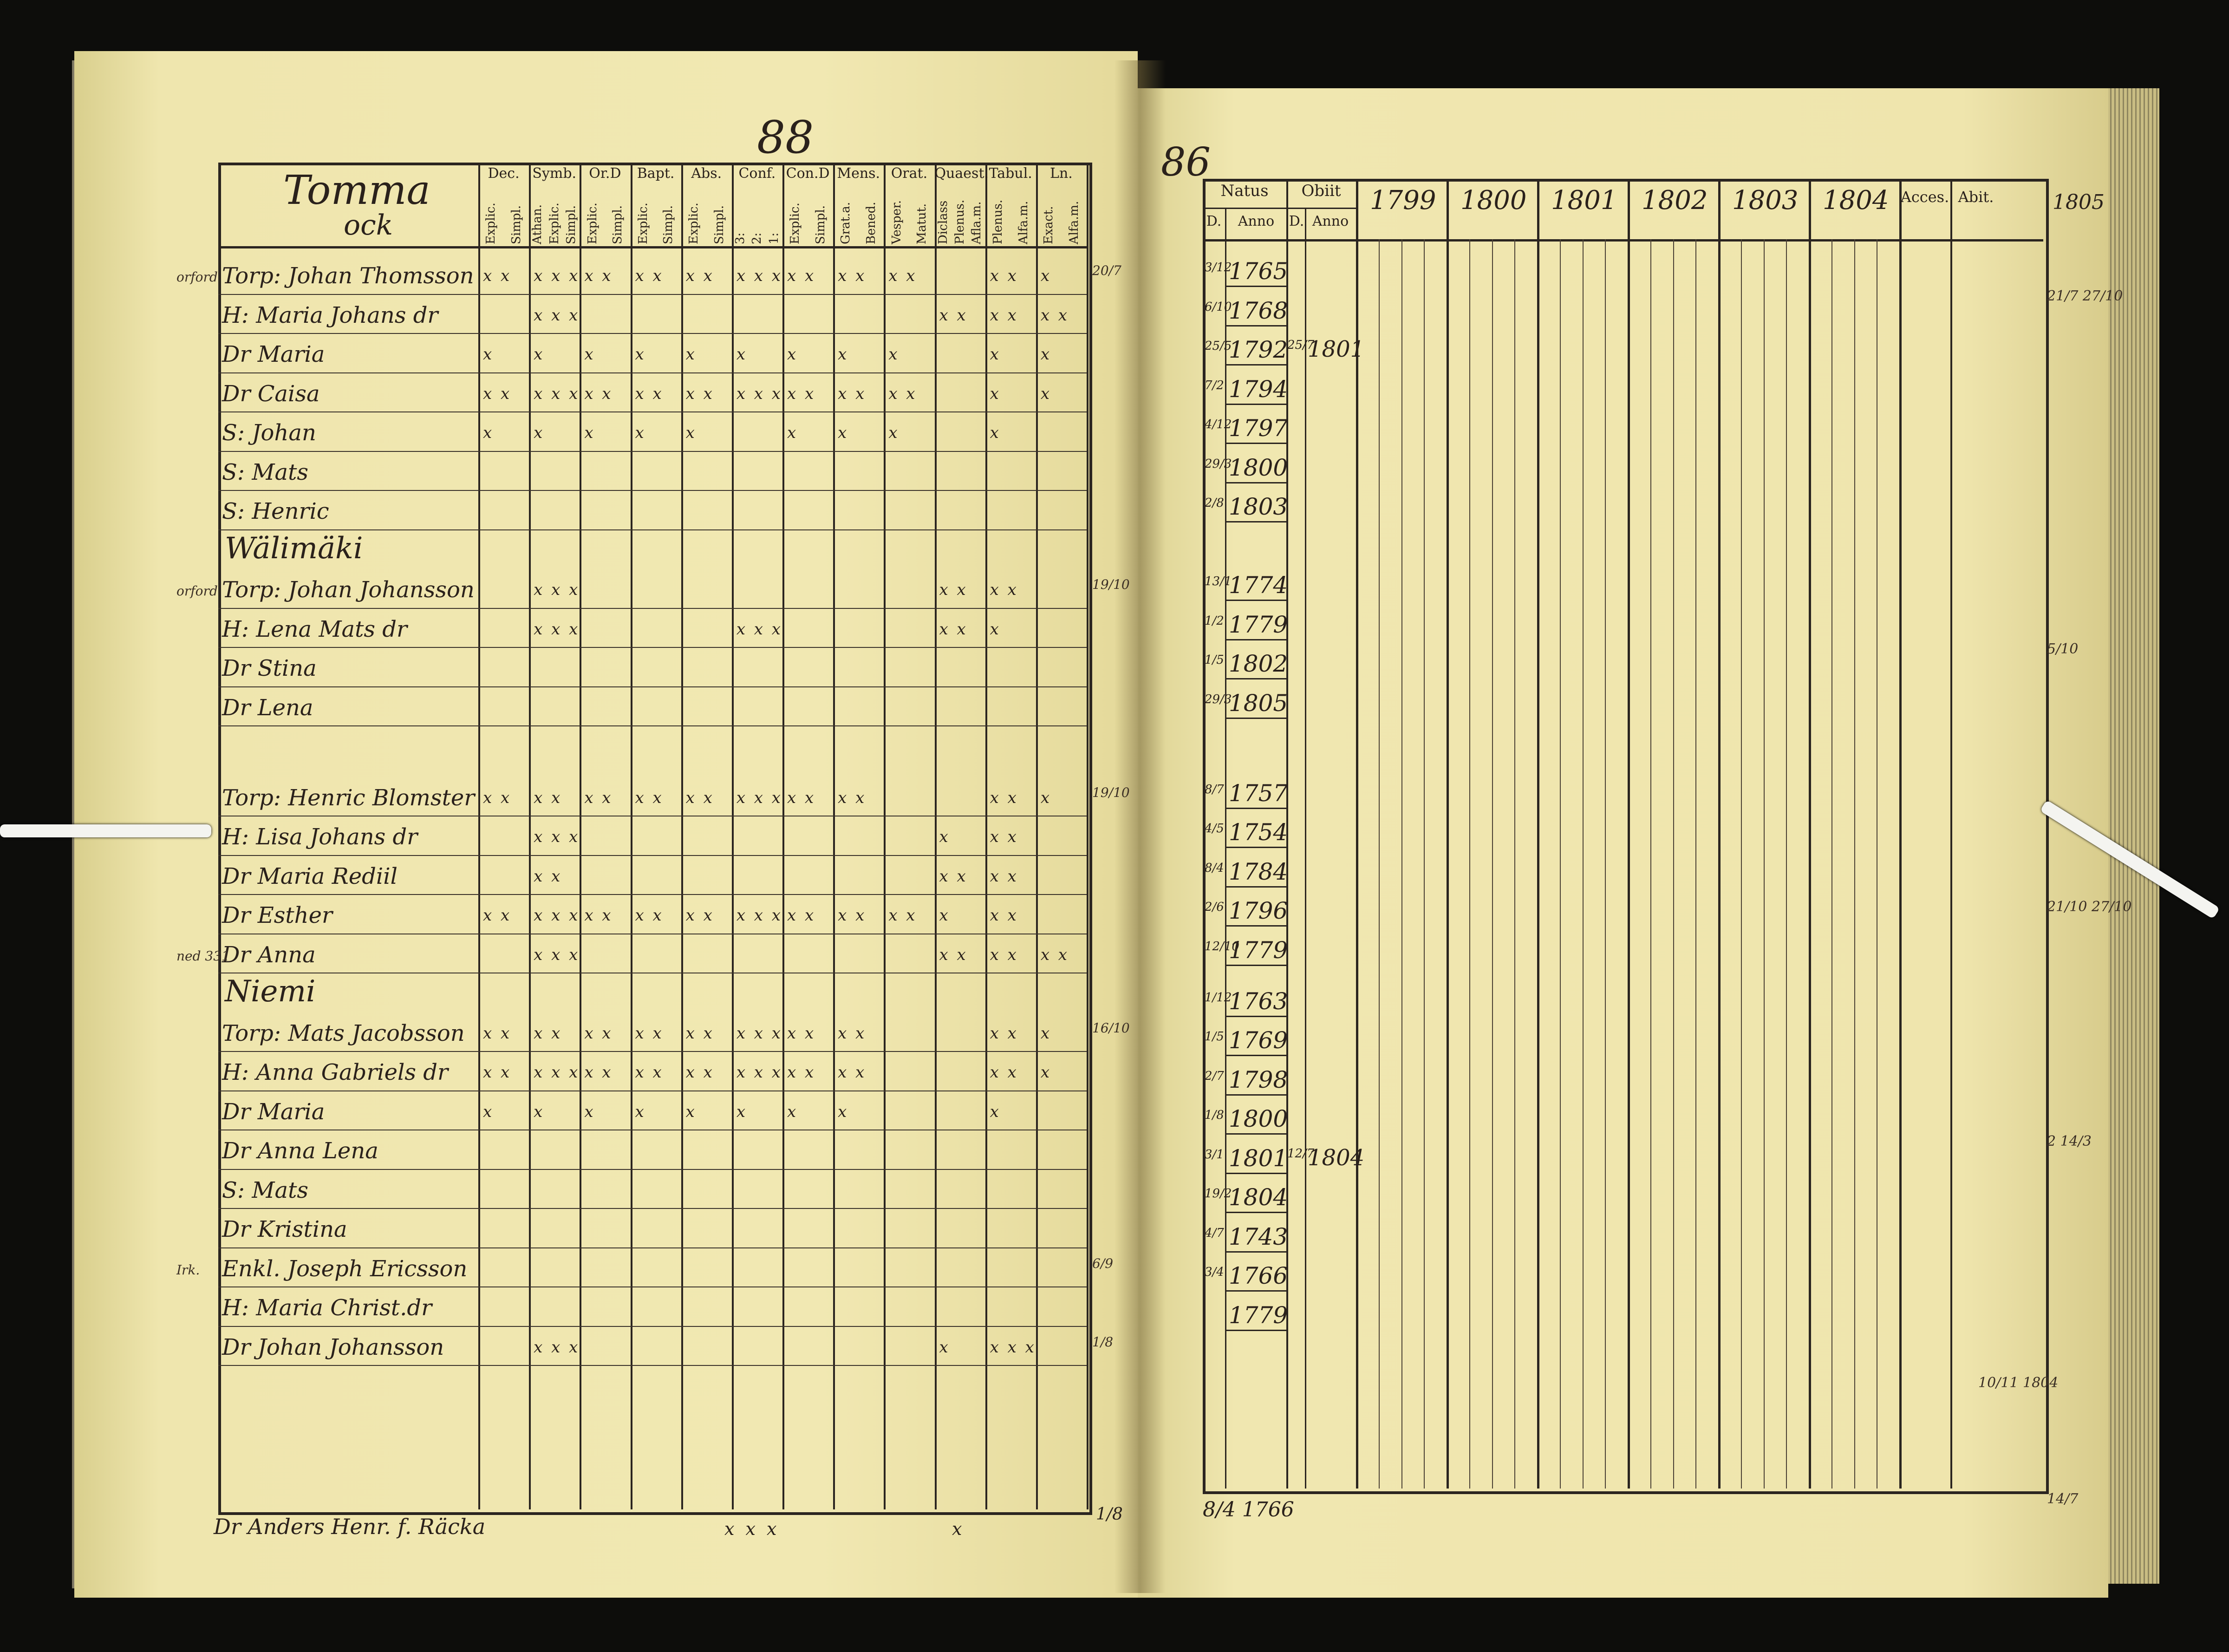  What do you see at coordinates (1214, 1154) in the screenshot?
I see `natus-day: 3/1` at bounding box center [1214, 1154].